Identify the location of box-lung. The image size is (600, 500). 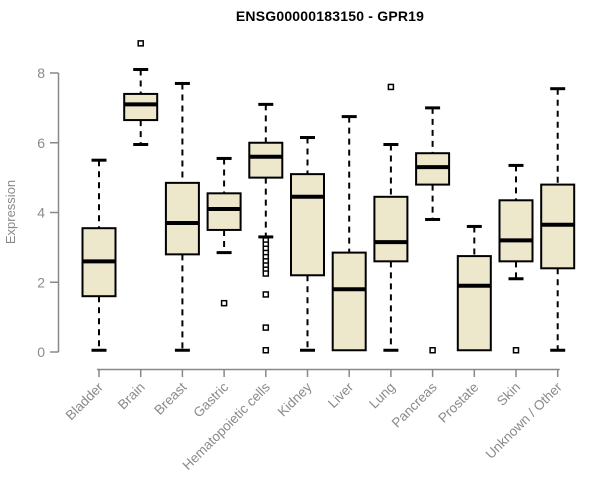
(391, 217).